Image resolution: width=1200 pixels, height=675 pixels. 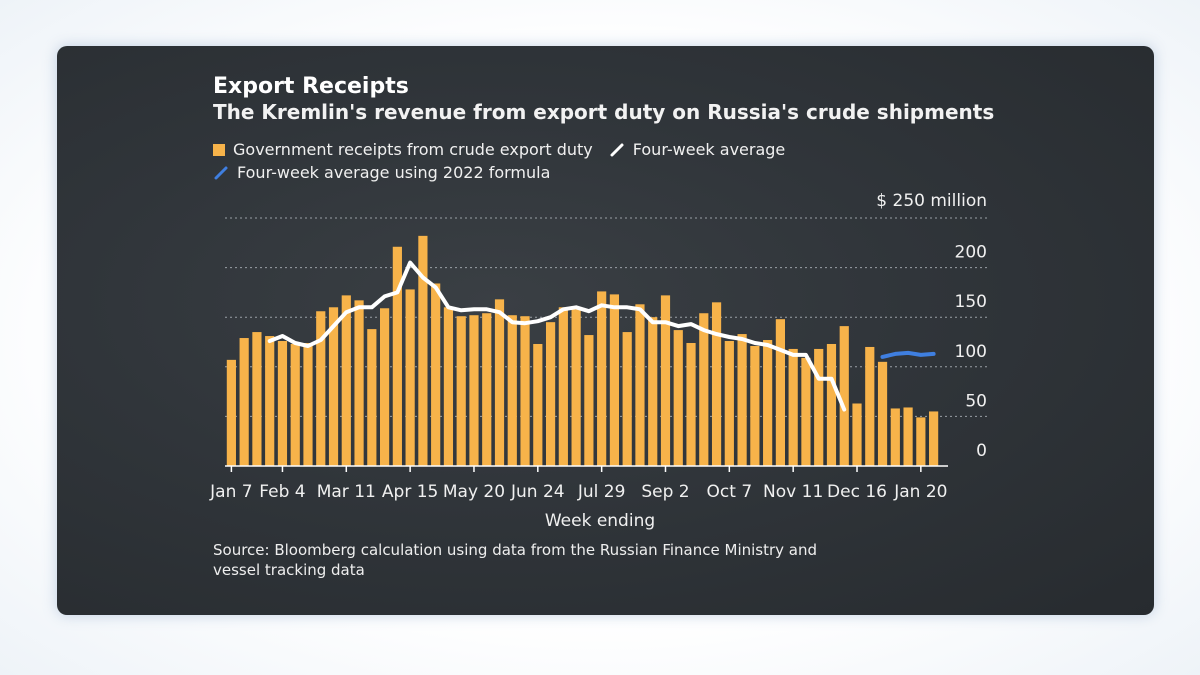 What do you see at coordinates (311, 86) in the screenshot?
I see `chart-title: Export Receipts` at bounding box center [311, 86].